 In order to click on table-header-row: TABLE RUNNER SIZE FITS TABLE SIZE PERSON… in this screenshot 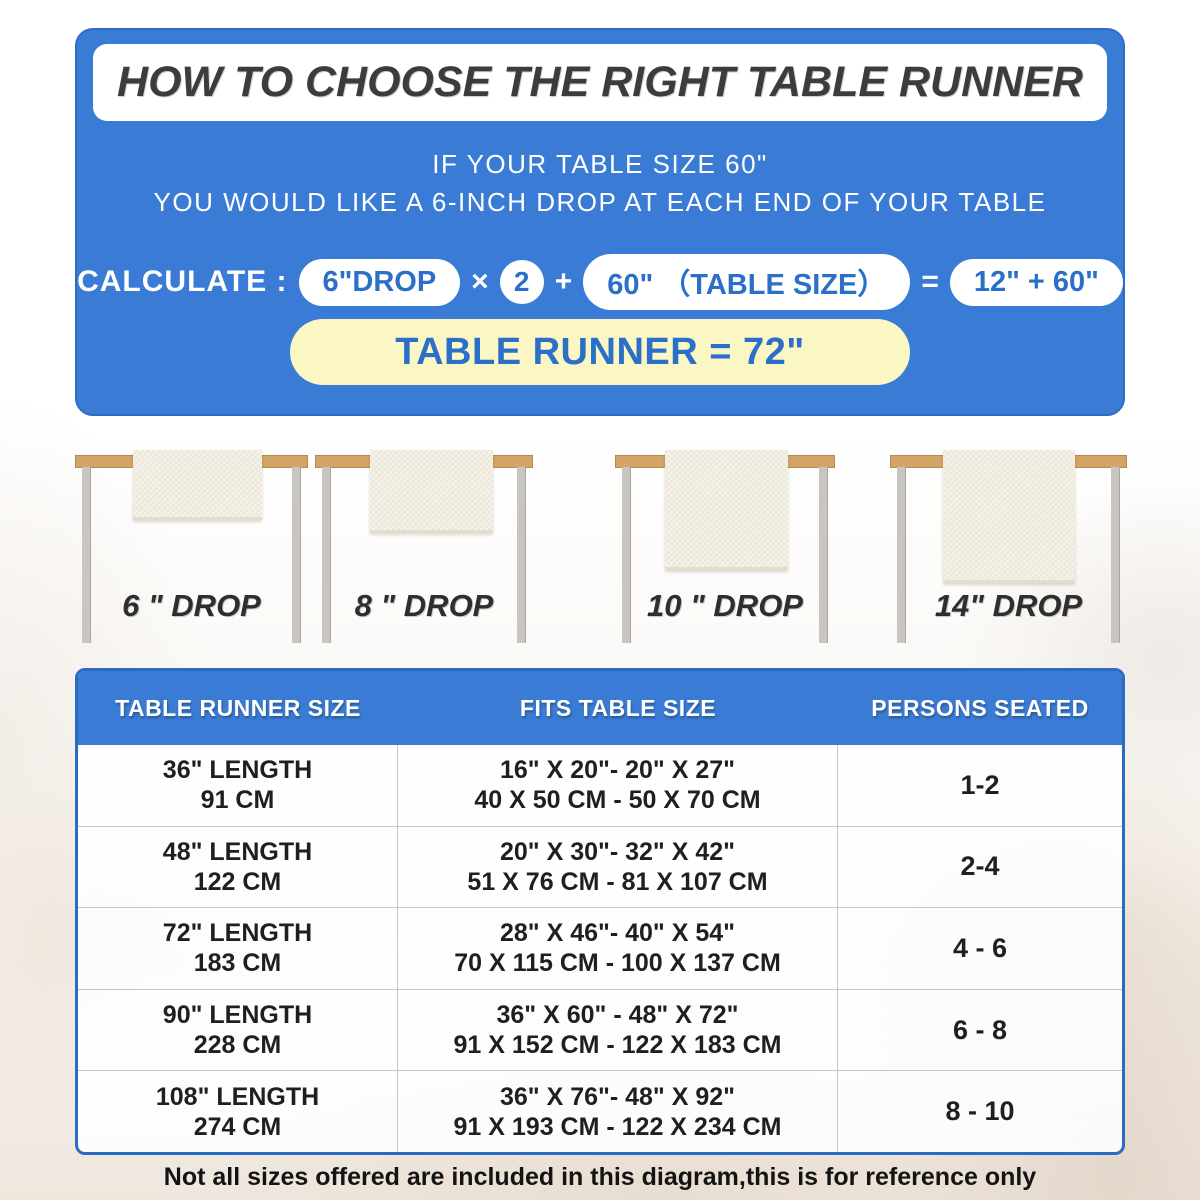, I will do `click(600, 708)`.